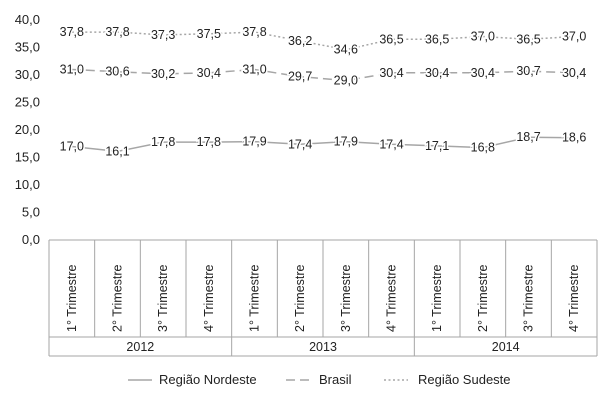 Image resolution: width=607 pixels, height=400 pixels. What do you see at coordinates (163, 35) in the screenshot?
I see `data-label: 37,3` at bounding box center [163, 35].